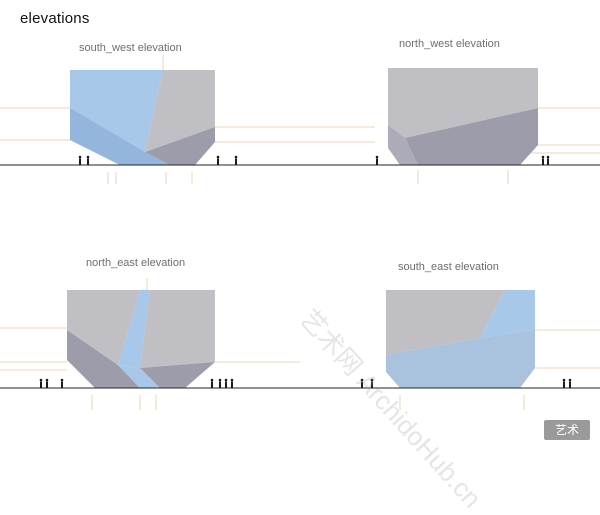  I want to click on wall-dark-right, so click(177, 375).